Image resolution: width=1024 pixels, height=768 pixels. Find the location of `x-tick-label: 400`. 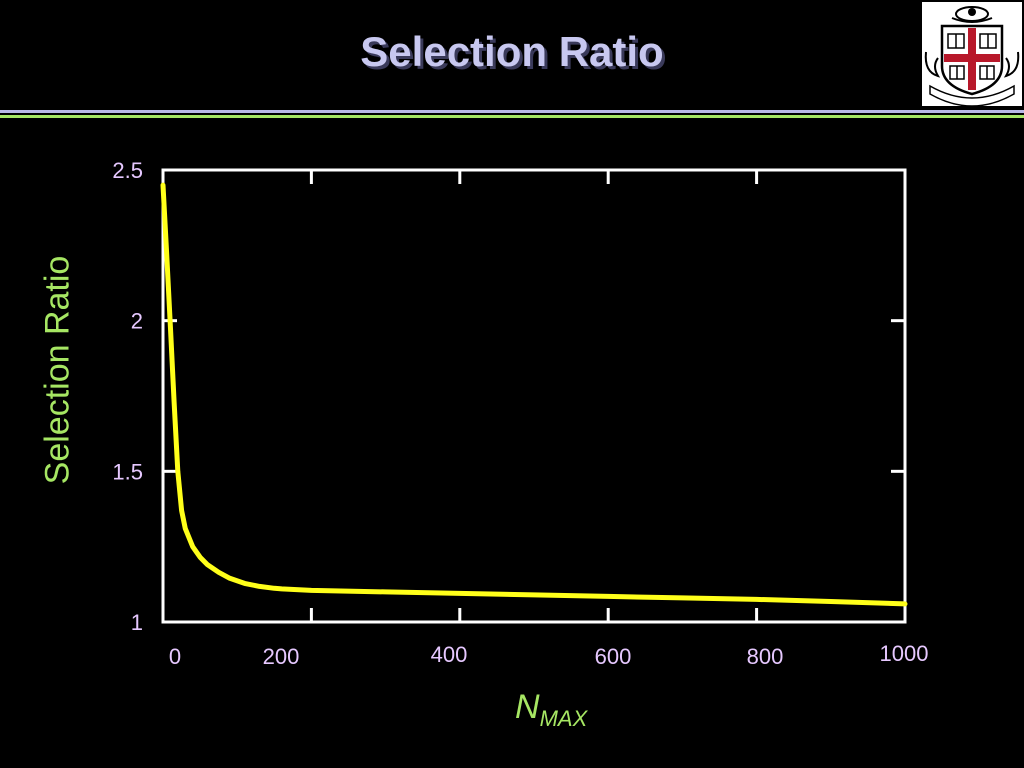

x-tick-label: 400 is located at coordinates (449, 654).